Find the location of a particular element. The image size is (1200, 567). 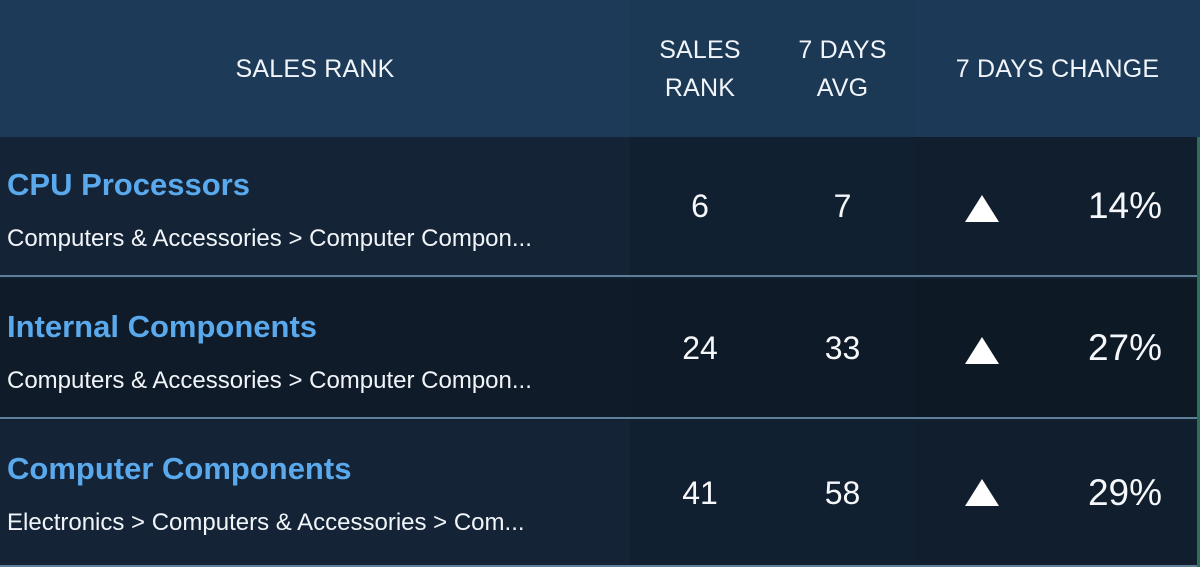

change-value: 29% is located at coordinates (1124, 492).